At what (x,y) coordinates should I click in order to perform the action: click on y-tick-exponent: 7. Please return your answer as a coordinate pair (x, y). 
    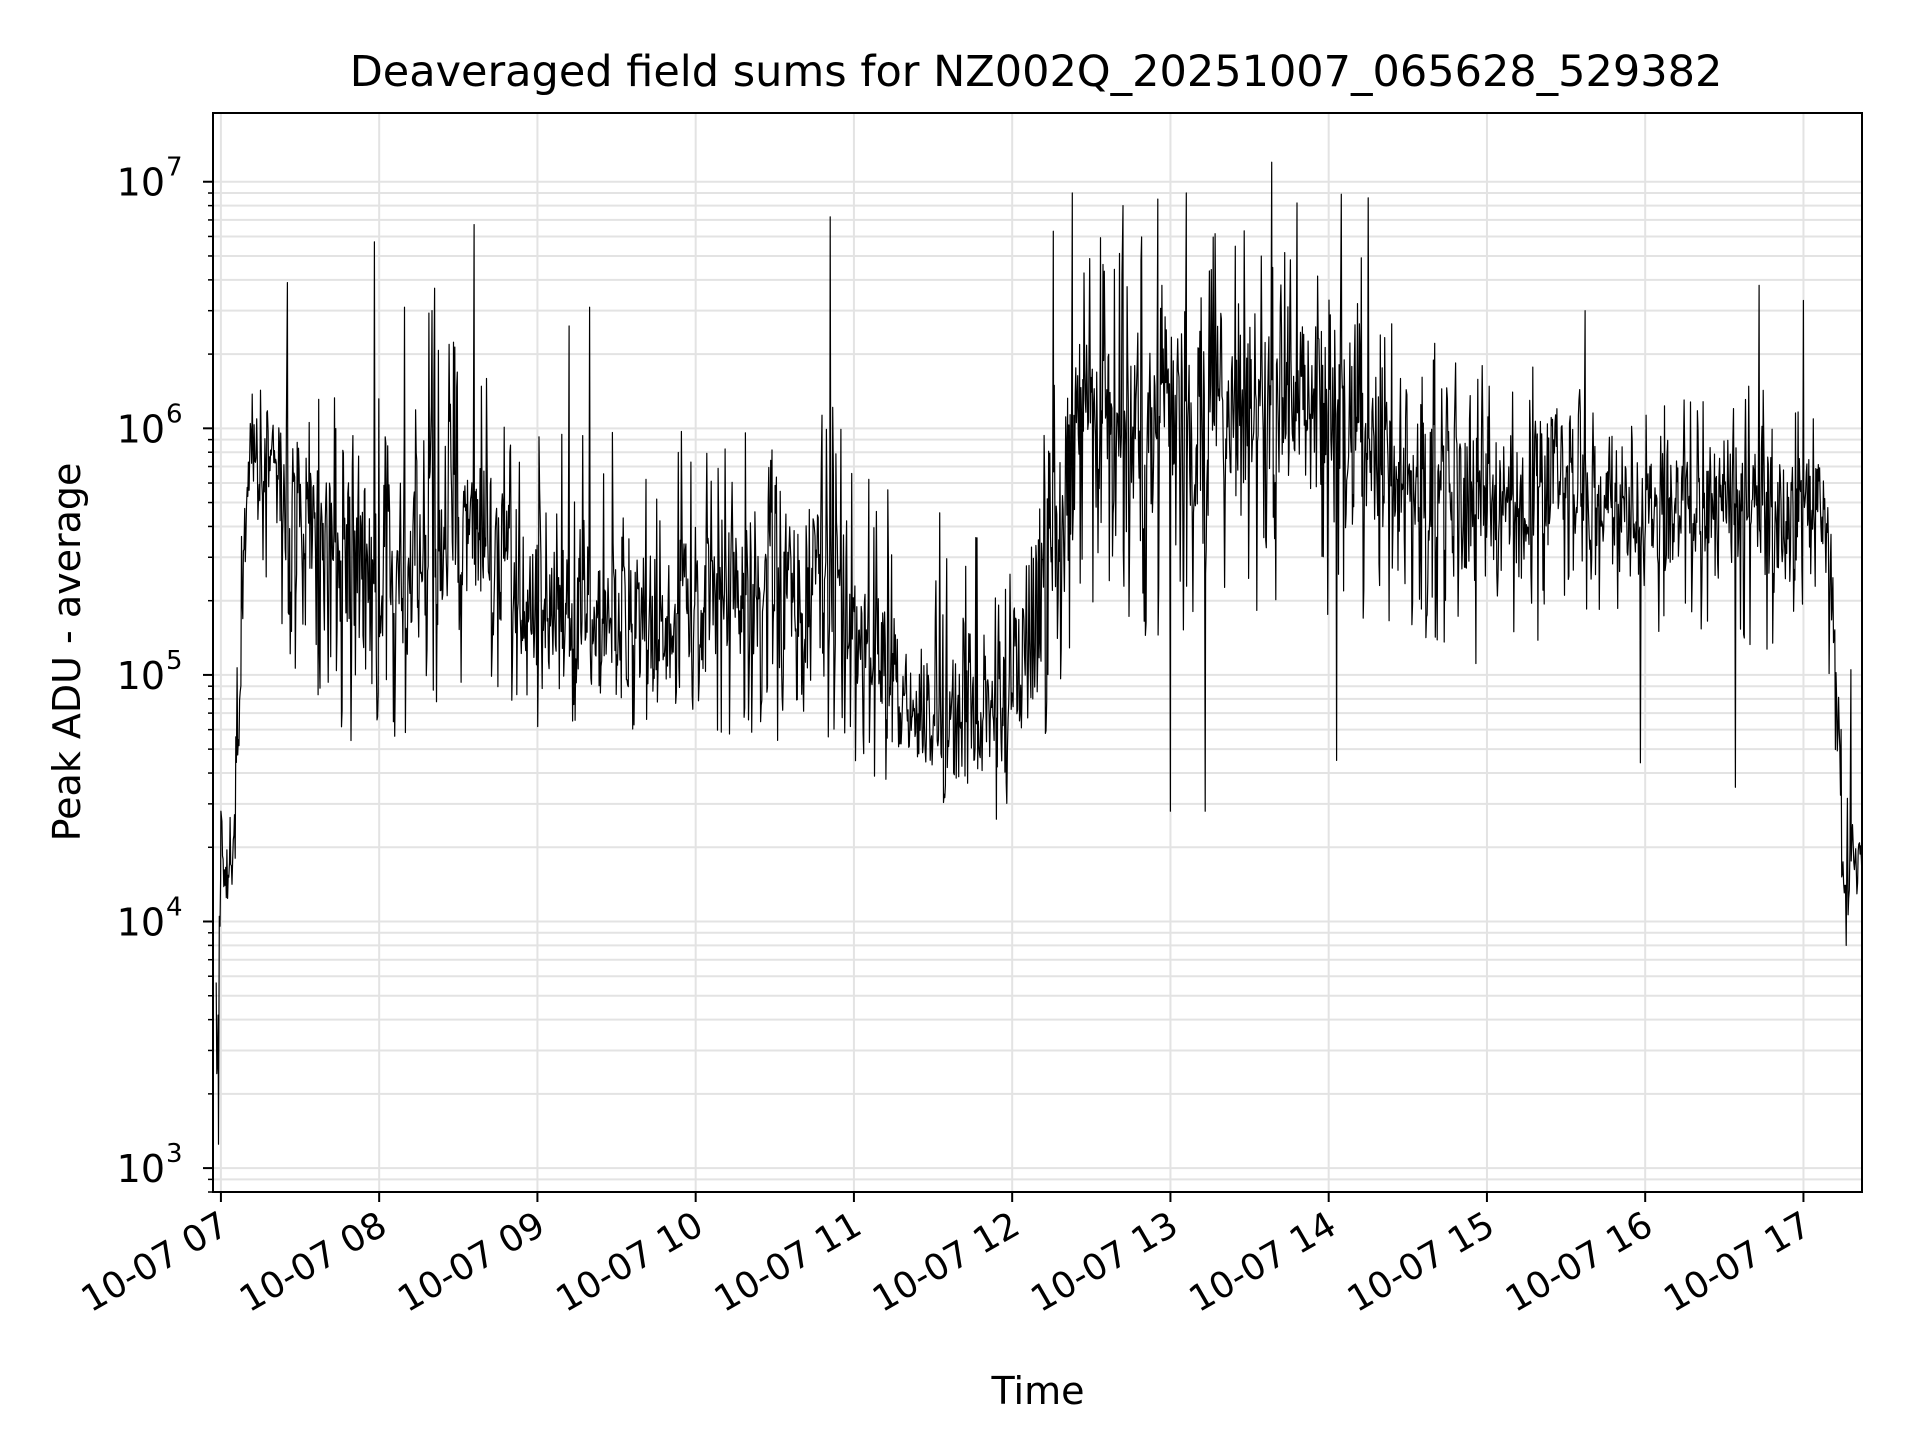
    Looking at the image, I should click on (174, 168).